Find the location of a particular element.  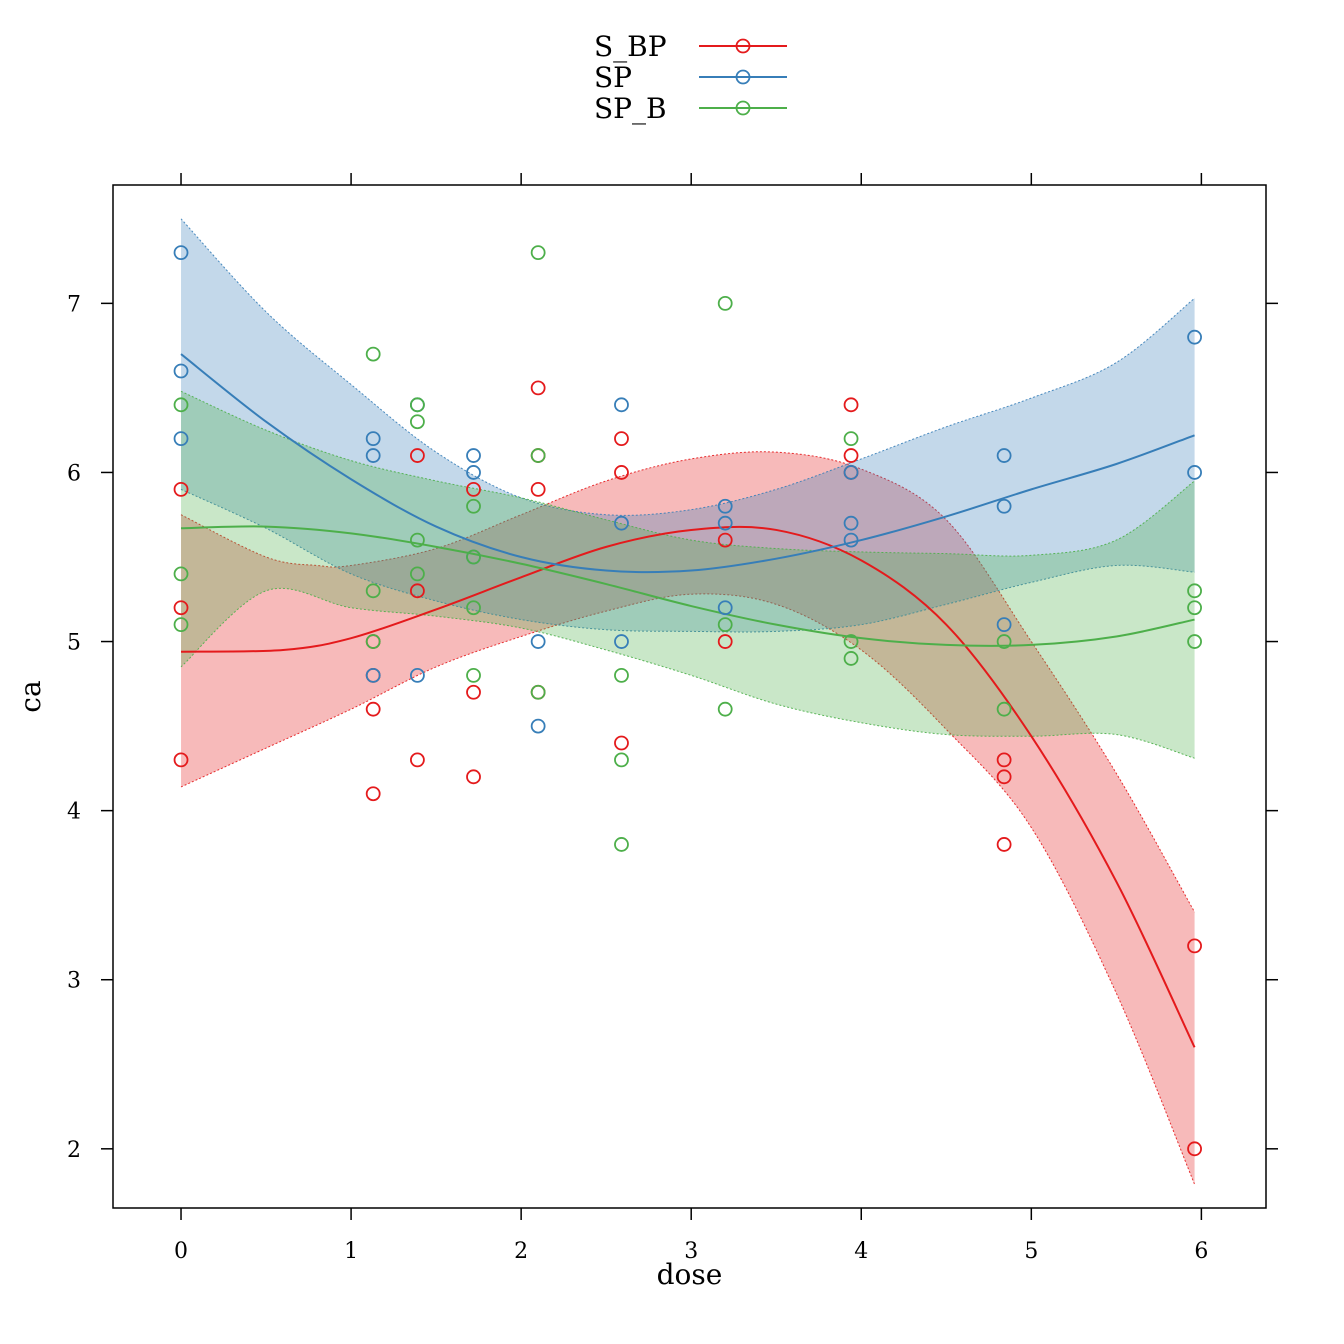

band-lower-edge-SP is located at coordinates (687, 560).